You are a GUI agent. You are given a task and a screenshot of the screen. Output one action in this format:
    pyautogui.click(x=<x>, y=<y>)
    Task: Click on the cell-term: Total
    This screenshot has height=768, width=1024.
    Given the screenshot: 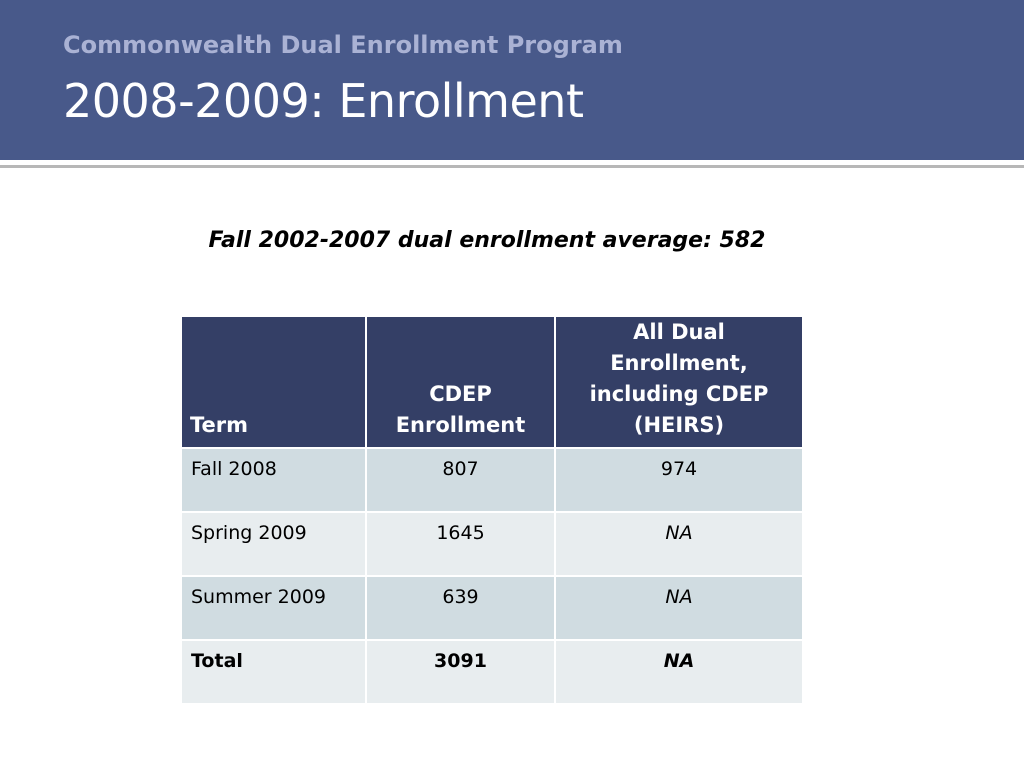 What is the action you would take?
    pyautogui.click(x=273, y=672)
    